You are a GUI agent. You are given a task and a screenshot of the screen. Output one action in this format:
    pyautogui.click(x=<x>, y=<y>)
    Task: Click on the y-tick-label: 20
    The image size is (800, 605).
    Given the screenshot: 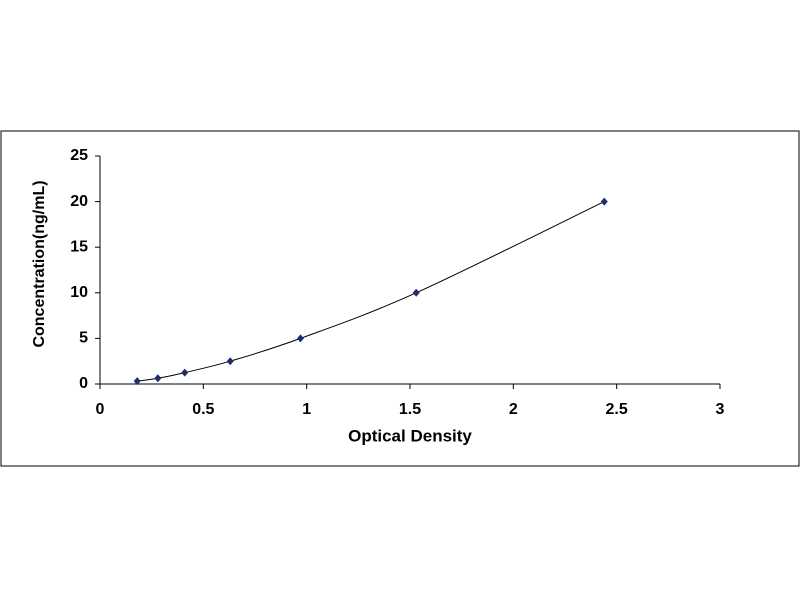 What is the action you would take?
    pyautogui.click(x=79, y=201)
    